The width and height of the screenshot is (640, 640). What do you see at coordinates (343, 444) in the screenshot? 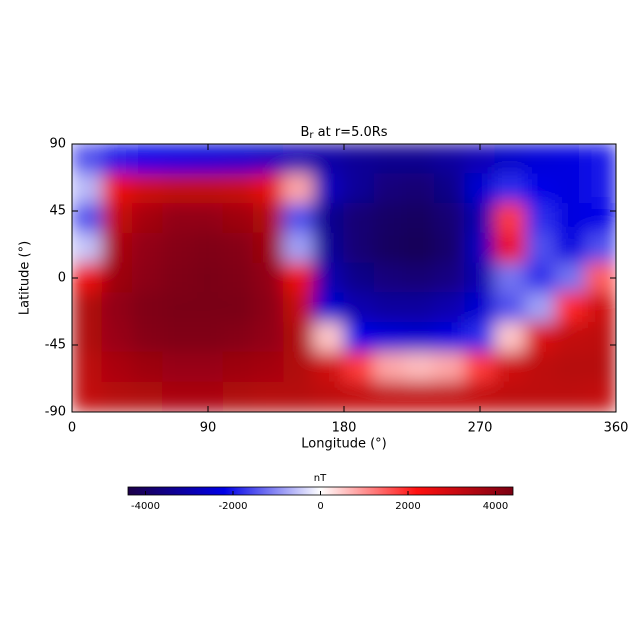
I see `x-axis-title: Longitude (°)` at bounding box center [343, 444].